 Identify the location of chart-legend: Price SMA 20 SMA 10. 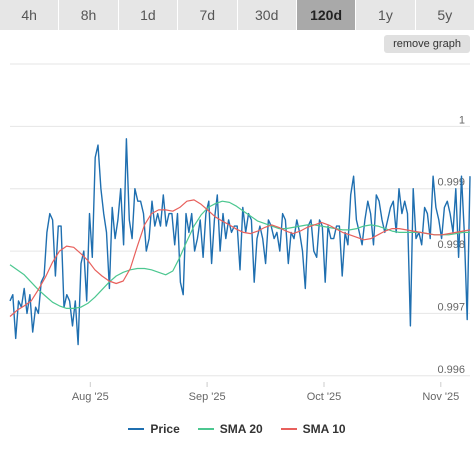
(237, 429).